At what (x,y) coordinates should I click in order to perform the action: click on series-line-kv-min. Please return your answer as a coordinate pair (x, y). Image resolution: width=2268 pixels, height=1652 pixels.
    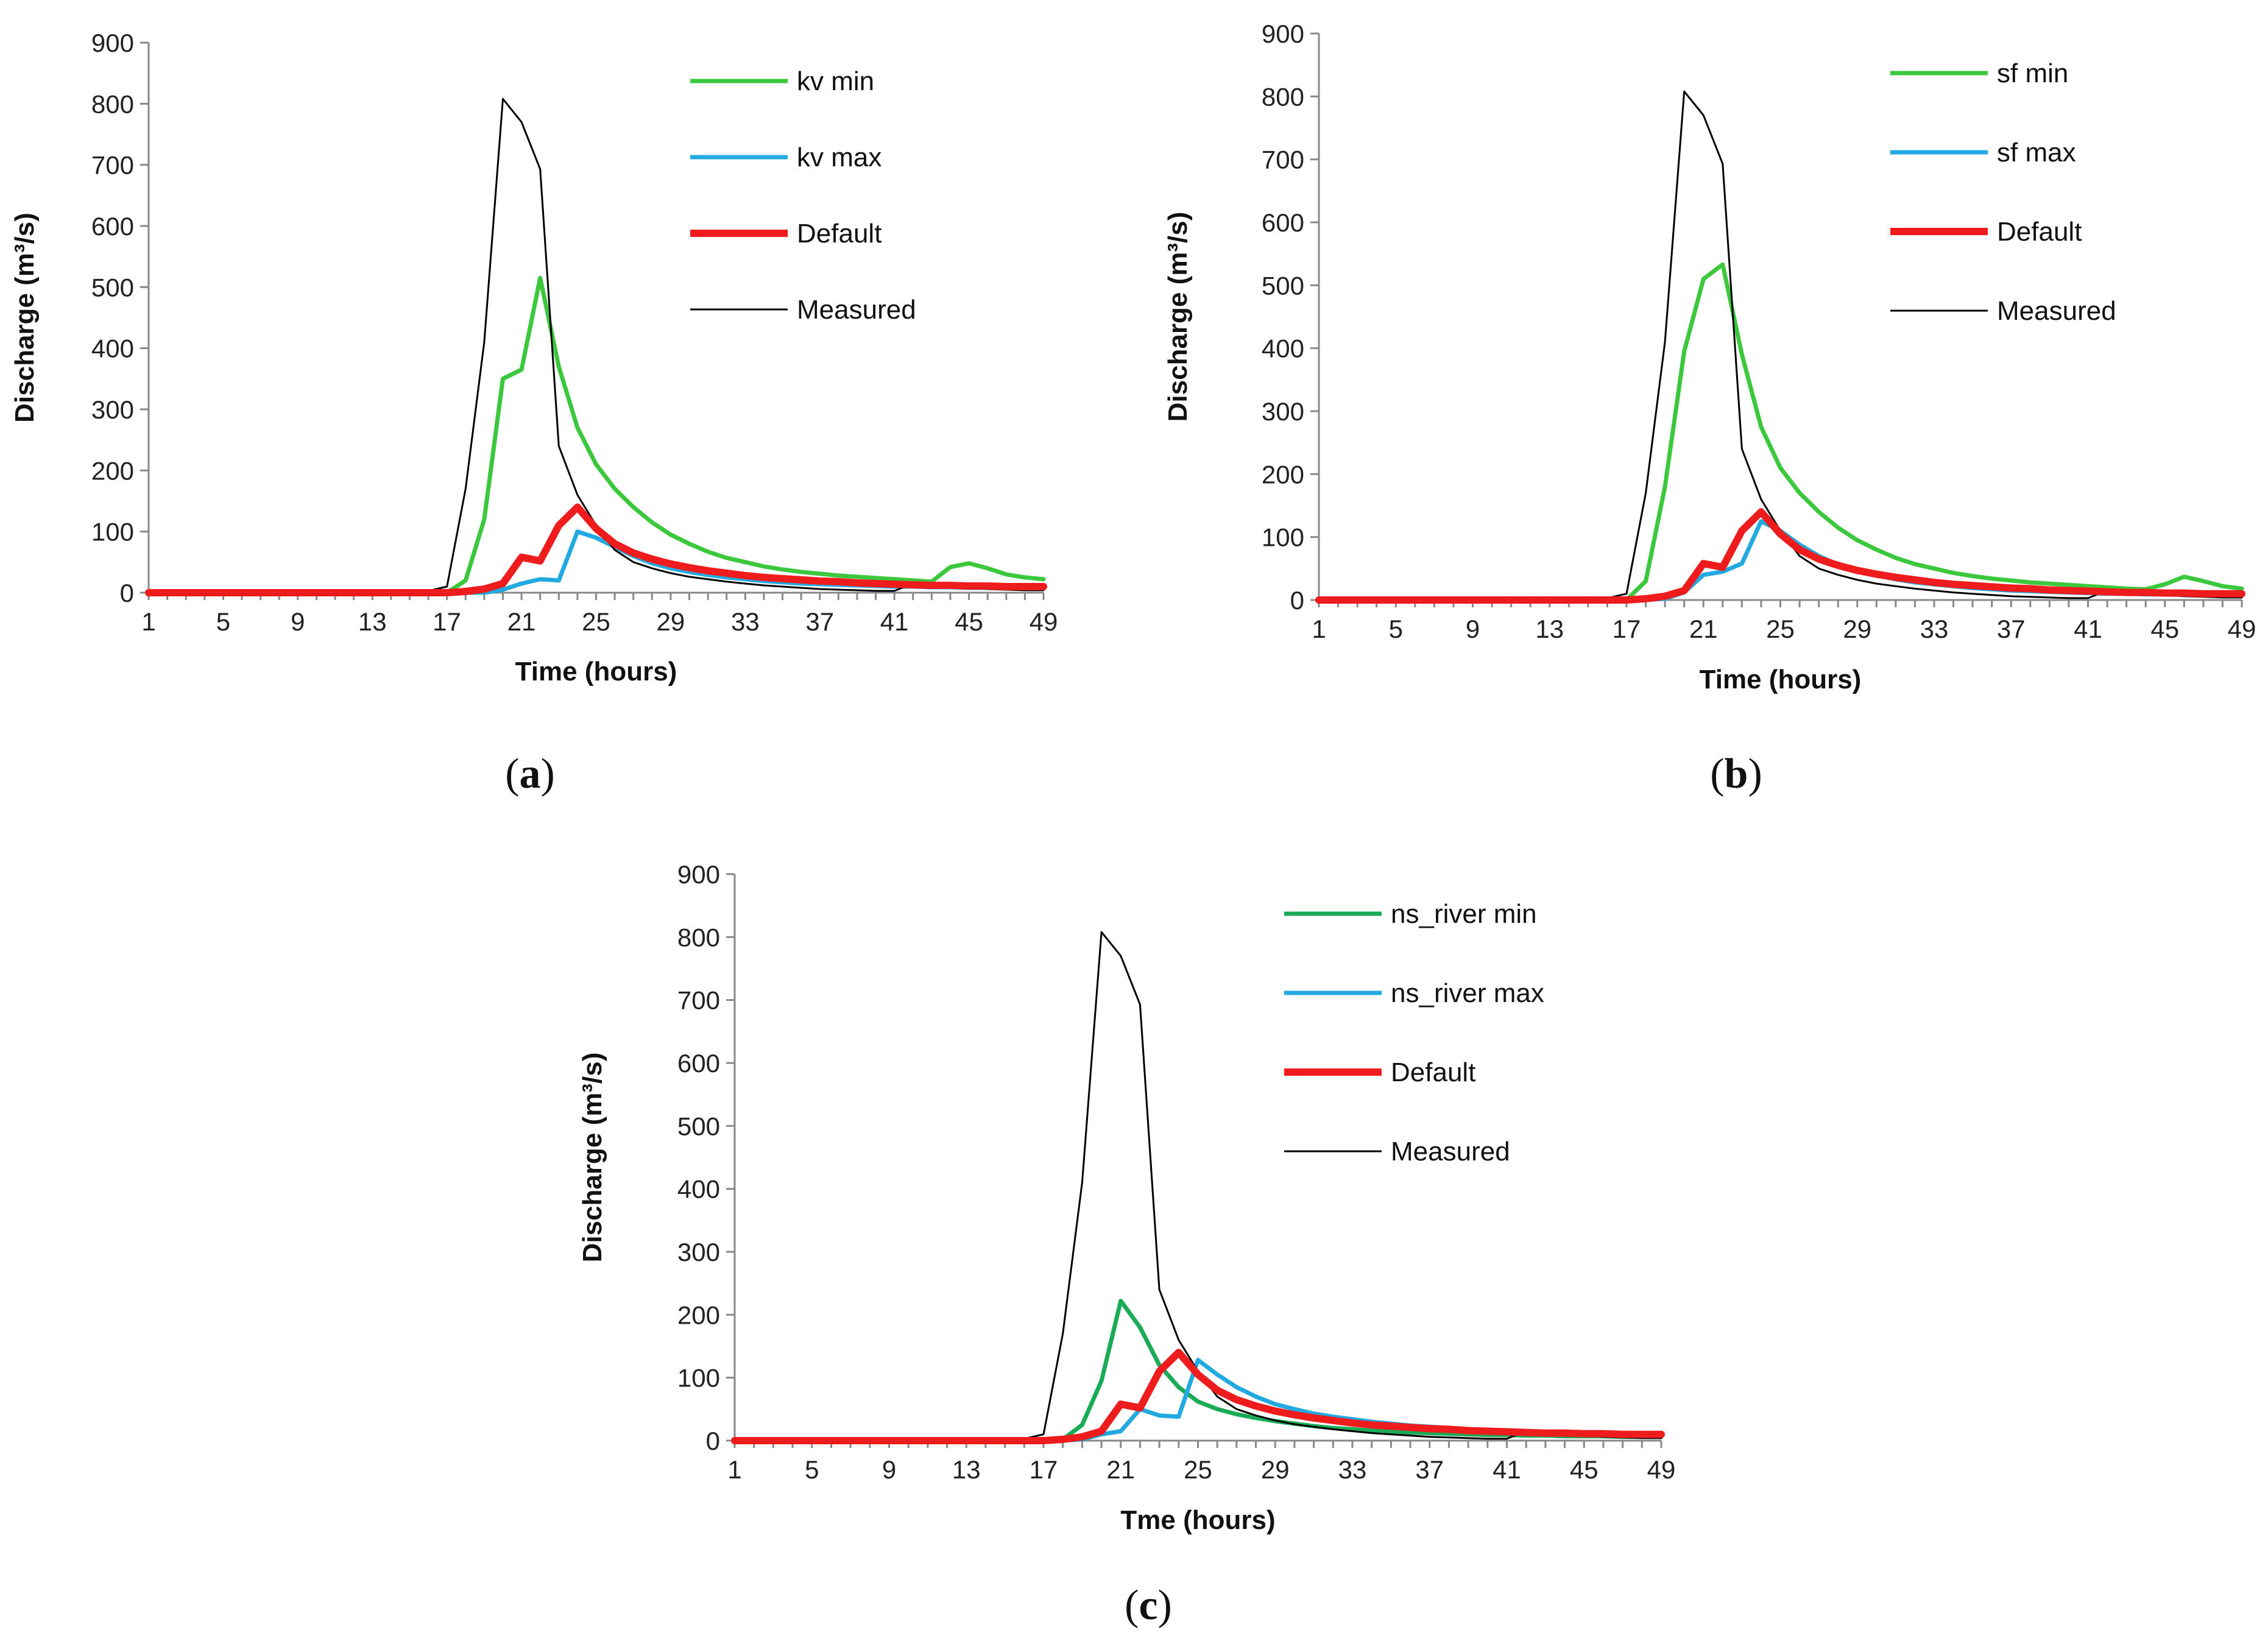
    Looking at the image, I should click on (596, 435).